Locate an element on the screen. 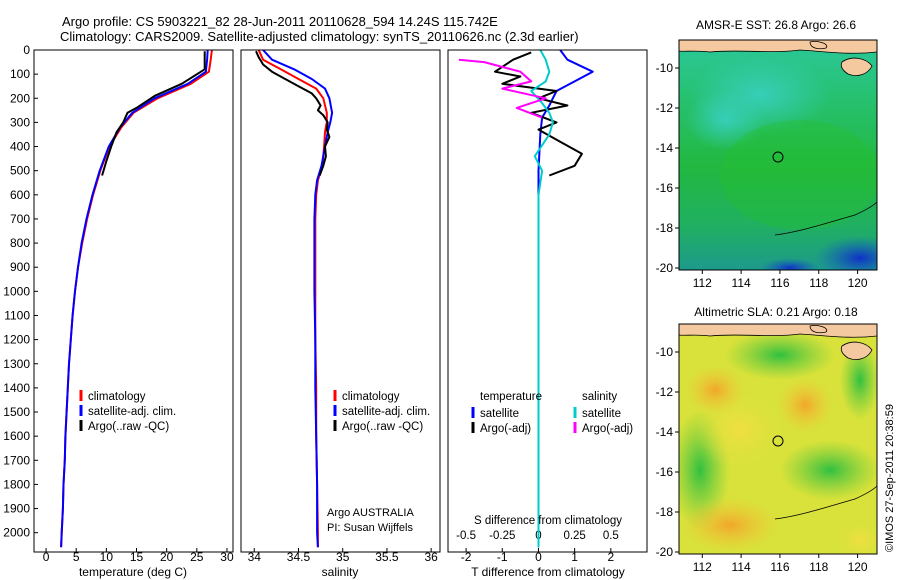 The height and width of the screenshot is (580, 900). temperature-xtick-label: 10 is located at coordinates (107, 557).